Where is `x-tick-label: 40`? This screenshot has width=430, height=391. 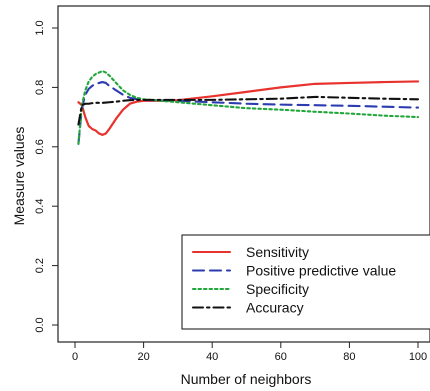 x-tick-label: 40 is located at coordinates (212, 357).